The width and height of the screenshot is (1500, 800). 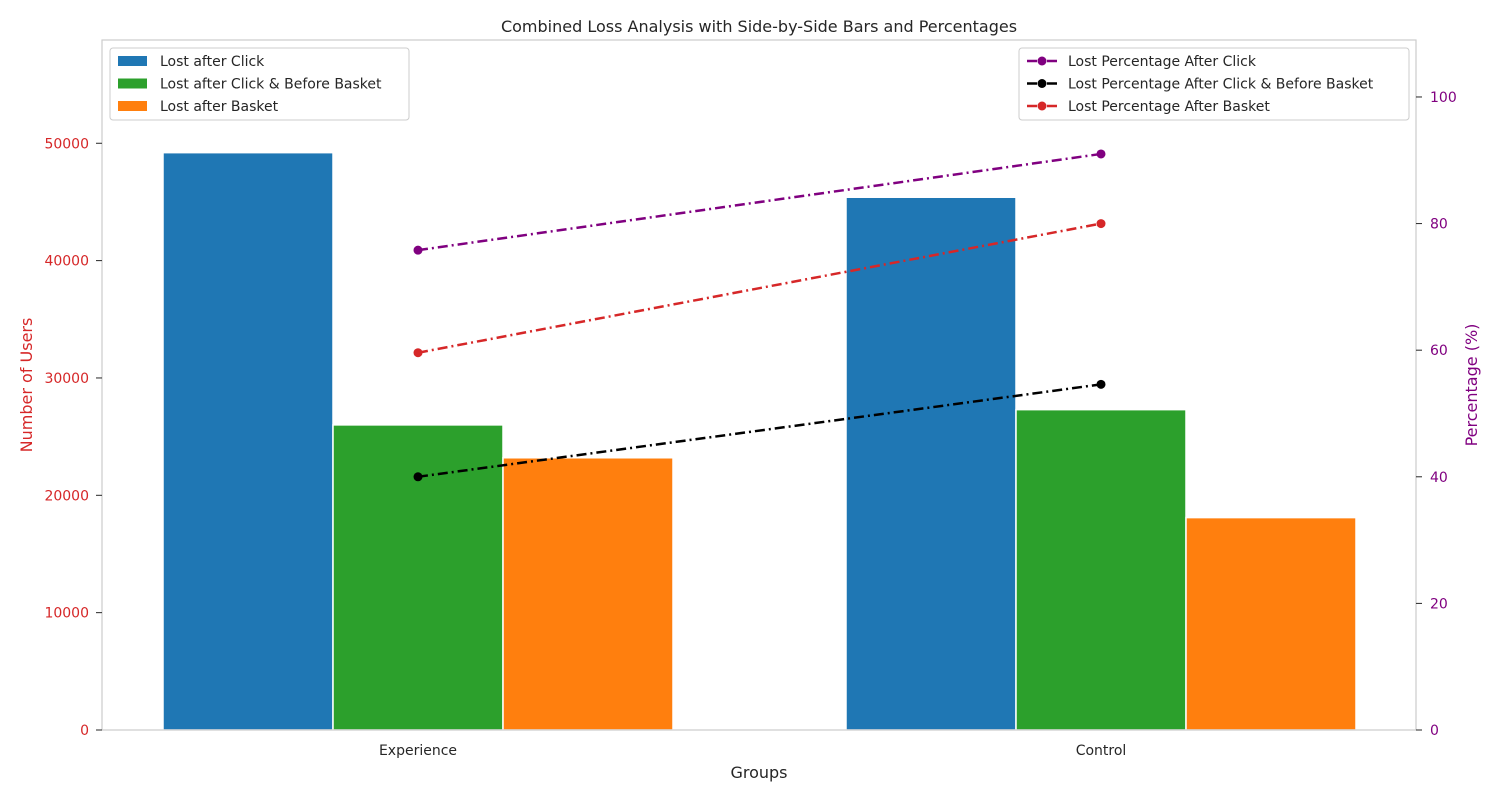 I want to click on point-2-experience, so click(x=418, y=477).